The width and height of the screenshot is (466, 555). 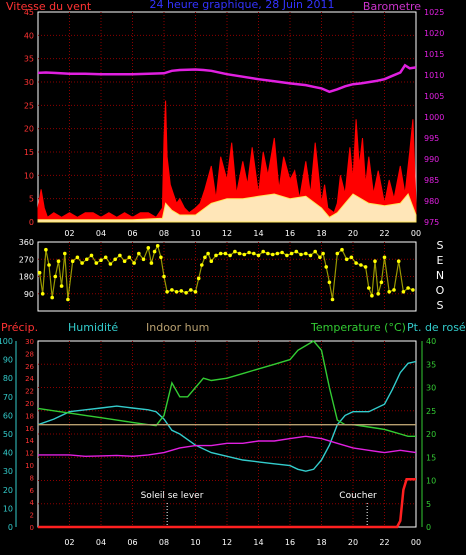 What do you see at coordinates (32, 491) in the screenshot?
I see `tick-label-precip: 6` at bounding box center [32, 491].